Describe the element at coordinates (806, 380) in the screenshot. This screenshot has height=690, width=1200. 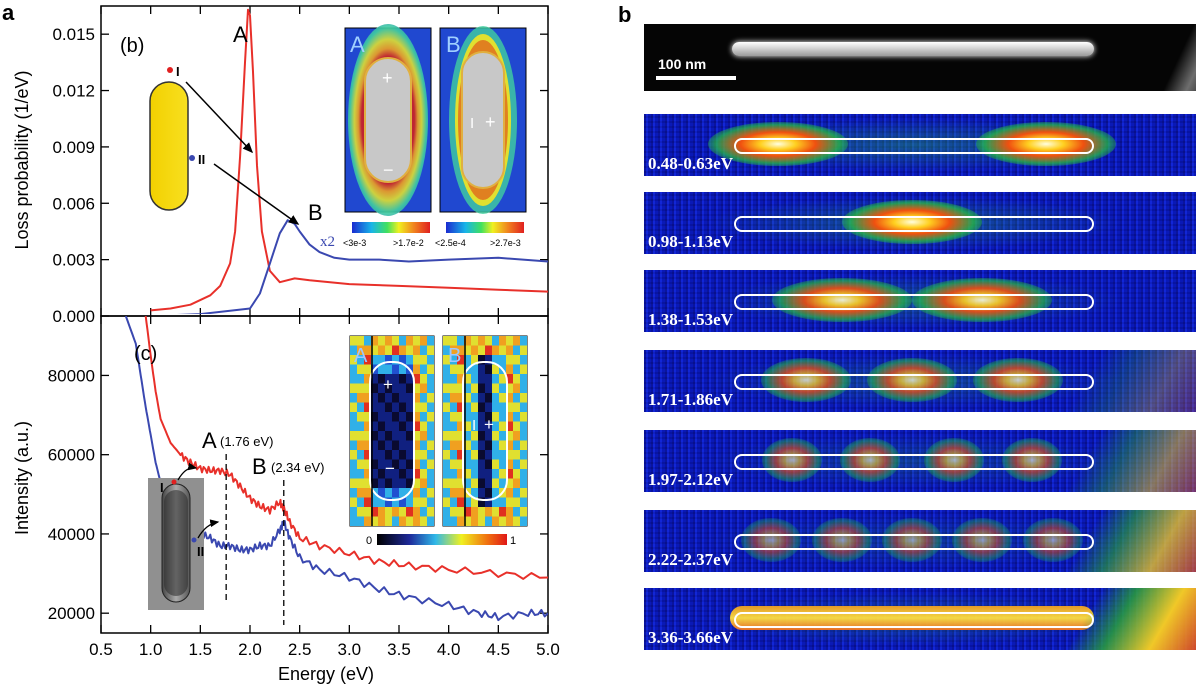
I see `plasmon-hotspot` at that location.